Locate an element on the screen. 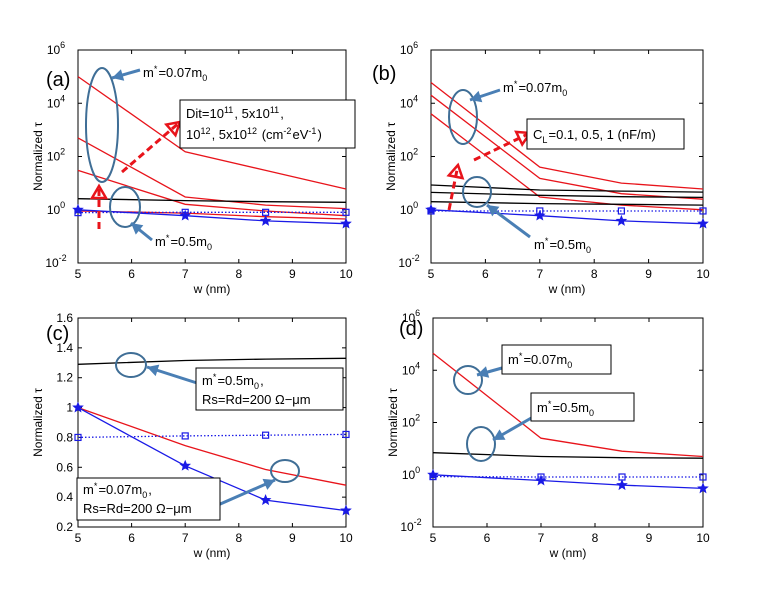 The image size is (770, 595). label-d-m05: m* =0.5m0 is located at coordinates (566, 408).